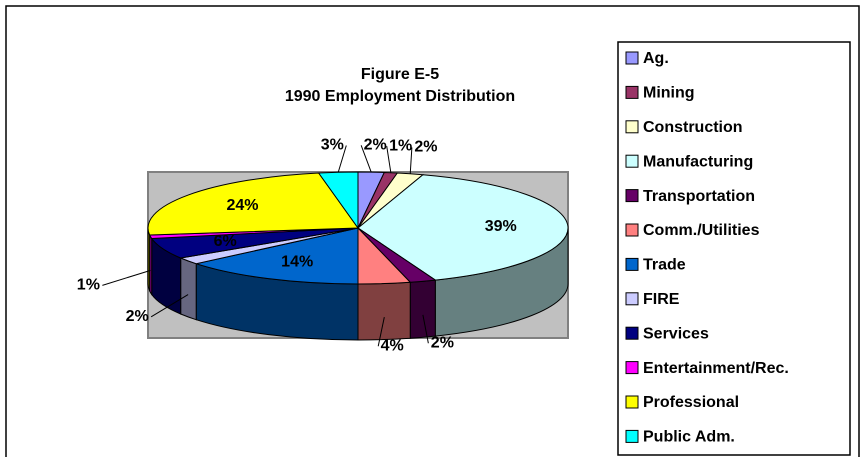 The image size is (866, 457). Describe the element at coordinates (716, 368) in the screenshot. I see `legend-label: Entertainment/Rec.` at that location.